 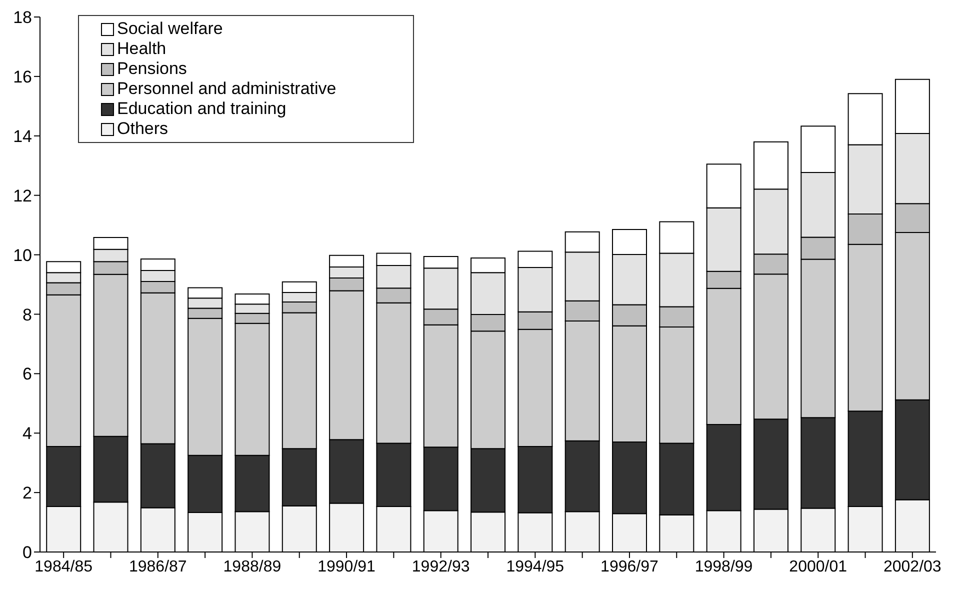 I want to click on legend-label: Personnel and administrative, so click(x=226, y=89).